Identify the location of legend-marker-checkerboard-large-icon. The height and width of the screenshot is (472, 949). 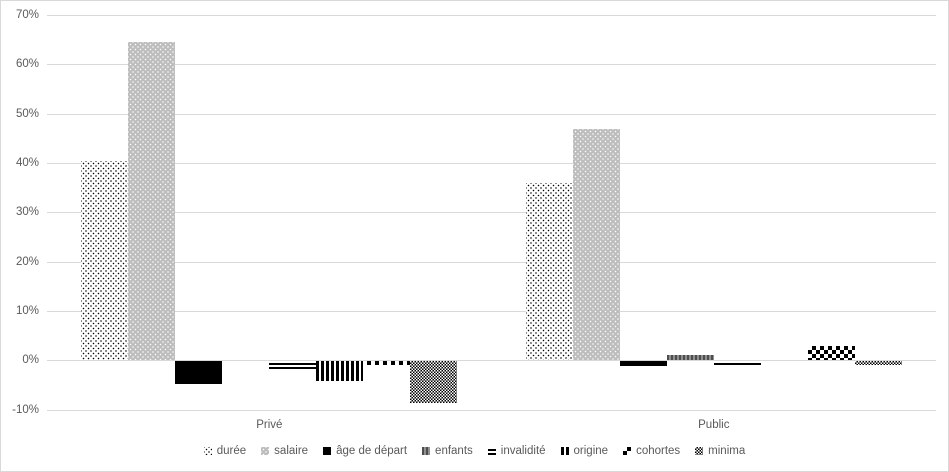
(627, 451).